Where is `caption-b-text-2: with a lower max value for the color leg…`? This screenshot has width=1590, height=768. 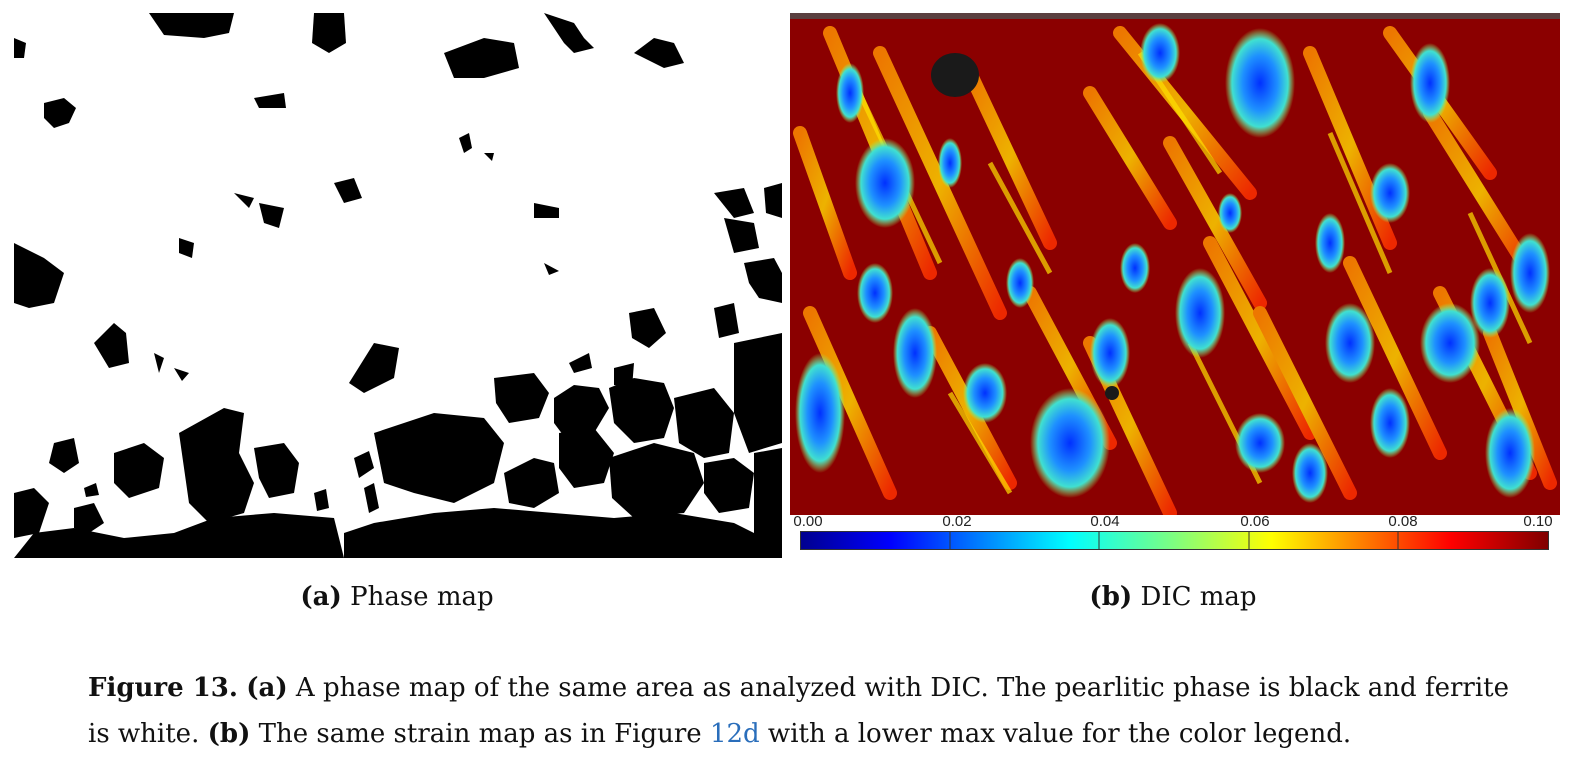
caption-b-text-2: with a lower max value for the color leg… is located at coordinates (1055, 734).